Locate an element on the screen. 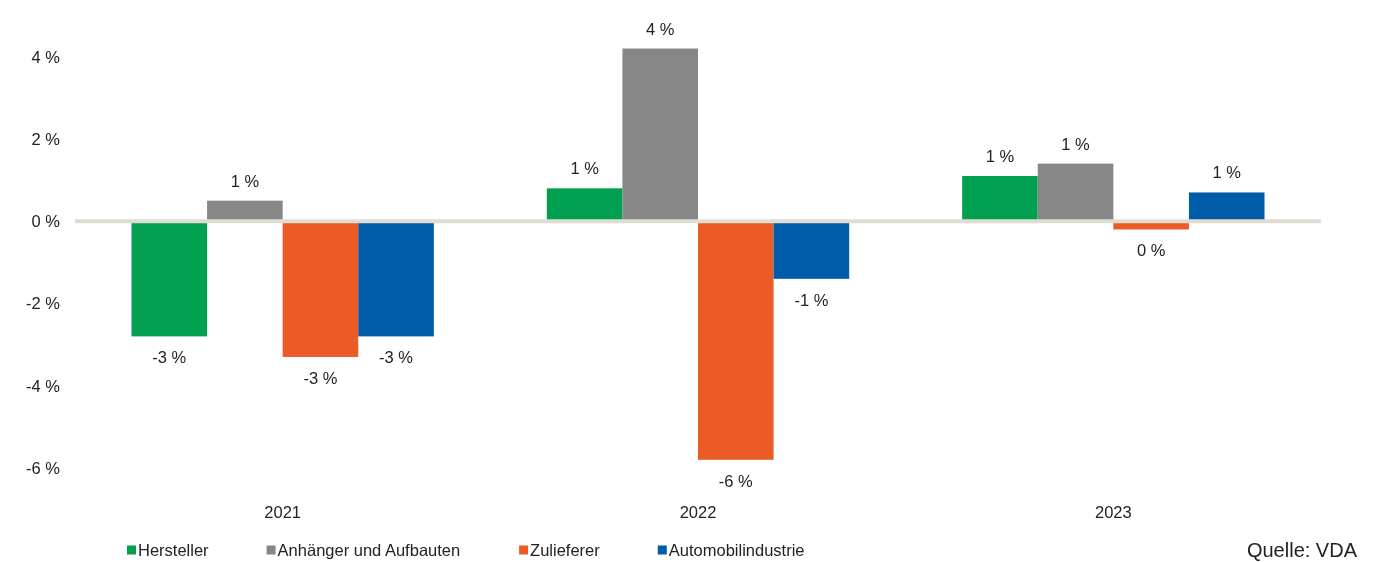 The width and height of the screenshot is (1392, 562). x-tick-label: 2022 is located at coordinates (698, 512).